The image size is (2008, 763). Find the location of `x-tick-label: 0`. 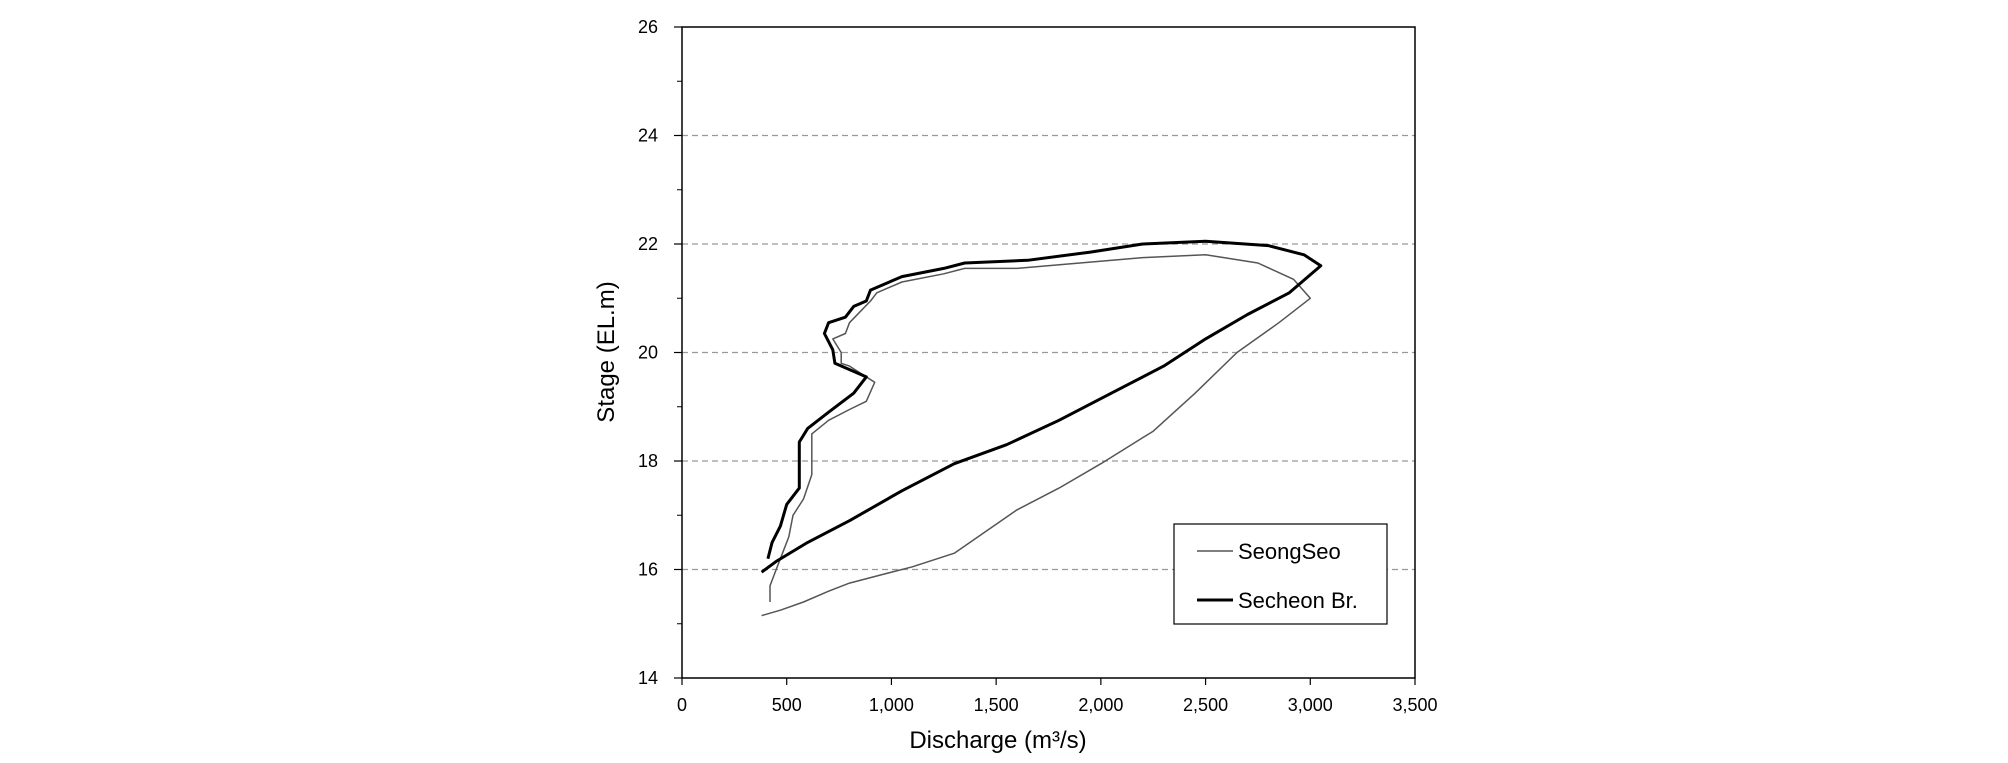

x-tick-label: 0 is located at coordinates (682, 705).